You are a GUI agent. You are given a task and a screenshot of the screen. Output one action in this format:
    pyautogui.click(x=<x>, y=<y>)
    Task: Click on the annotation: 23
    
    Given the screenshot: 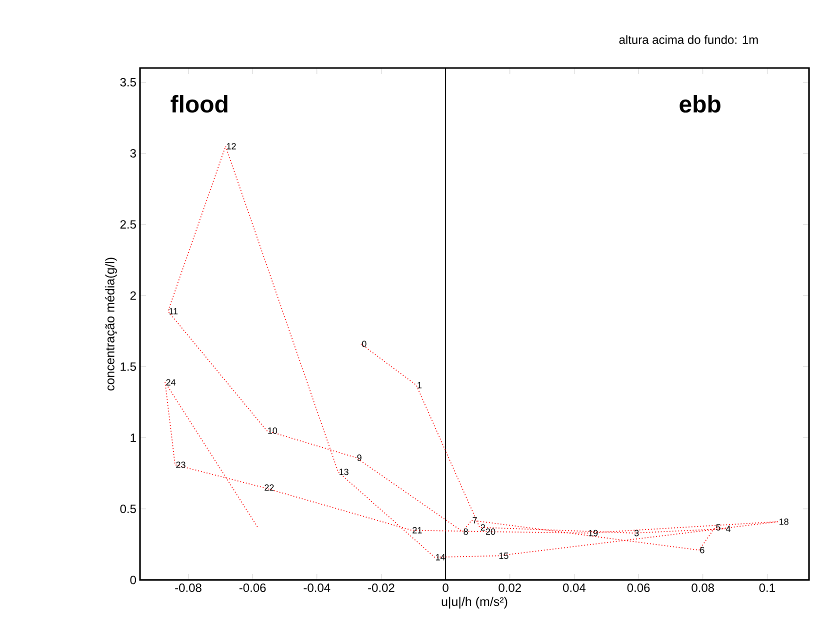 What is the action you would take?
    pyautogui.click(x=181, y=465)
    